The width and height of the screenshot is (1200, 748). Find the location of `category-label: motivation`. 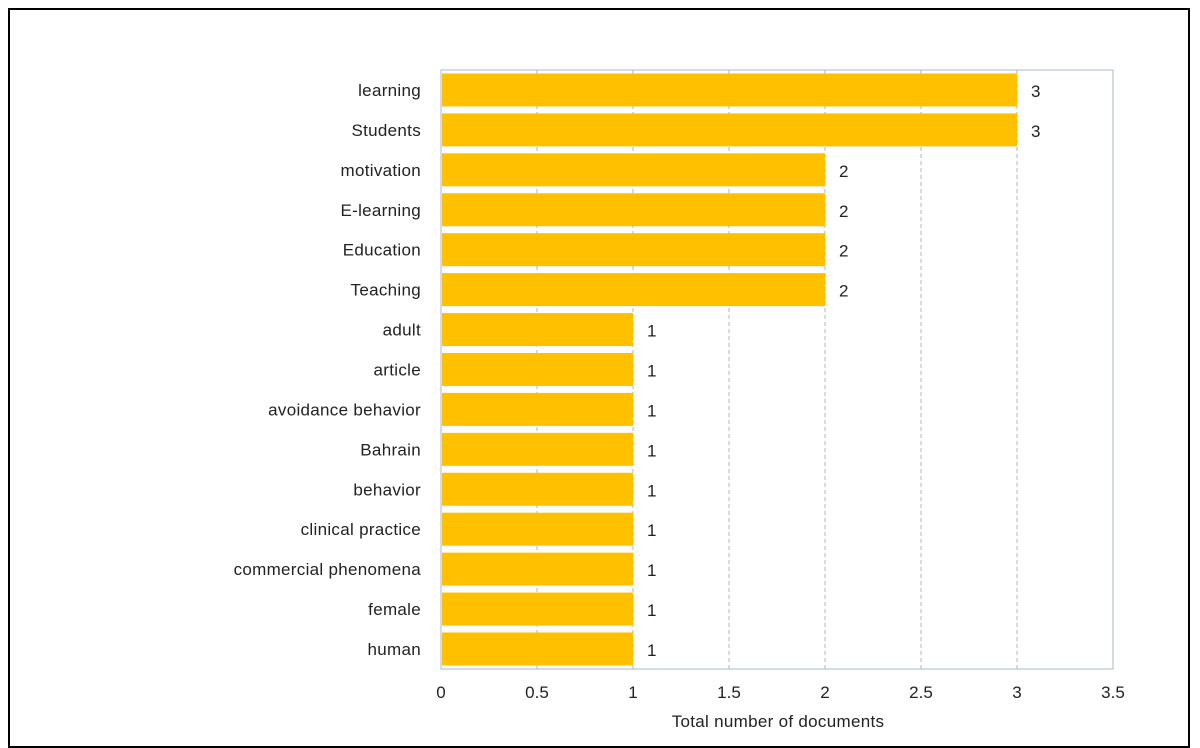

category-label: motivation is located at coordinates (381, 170).